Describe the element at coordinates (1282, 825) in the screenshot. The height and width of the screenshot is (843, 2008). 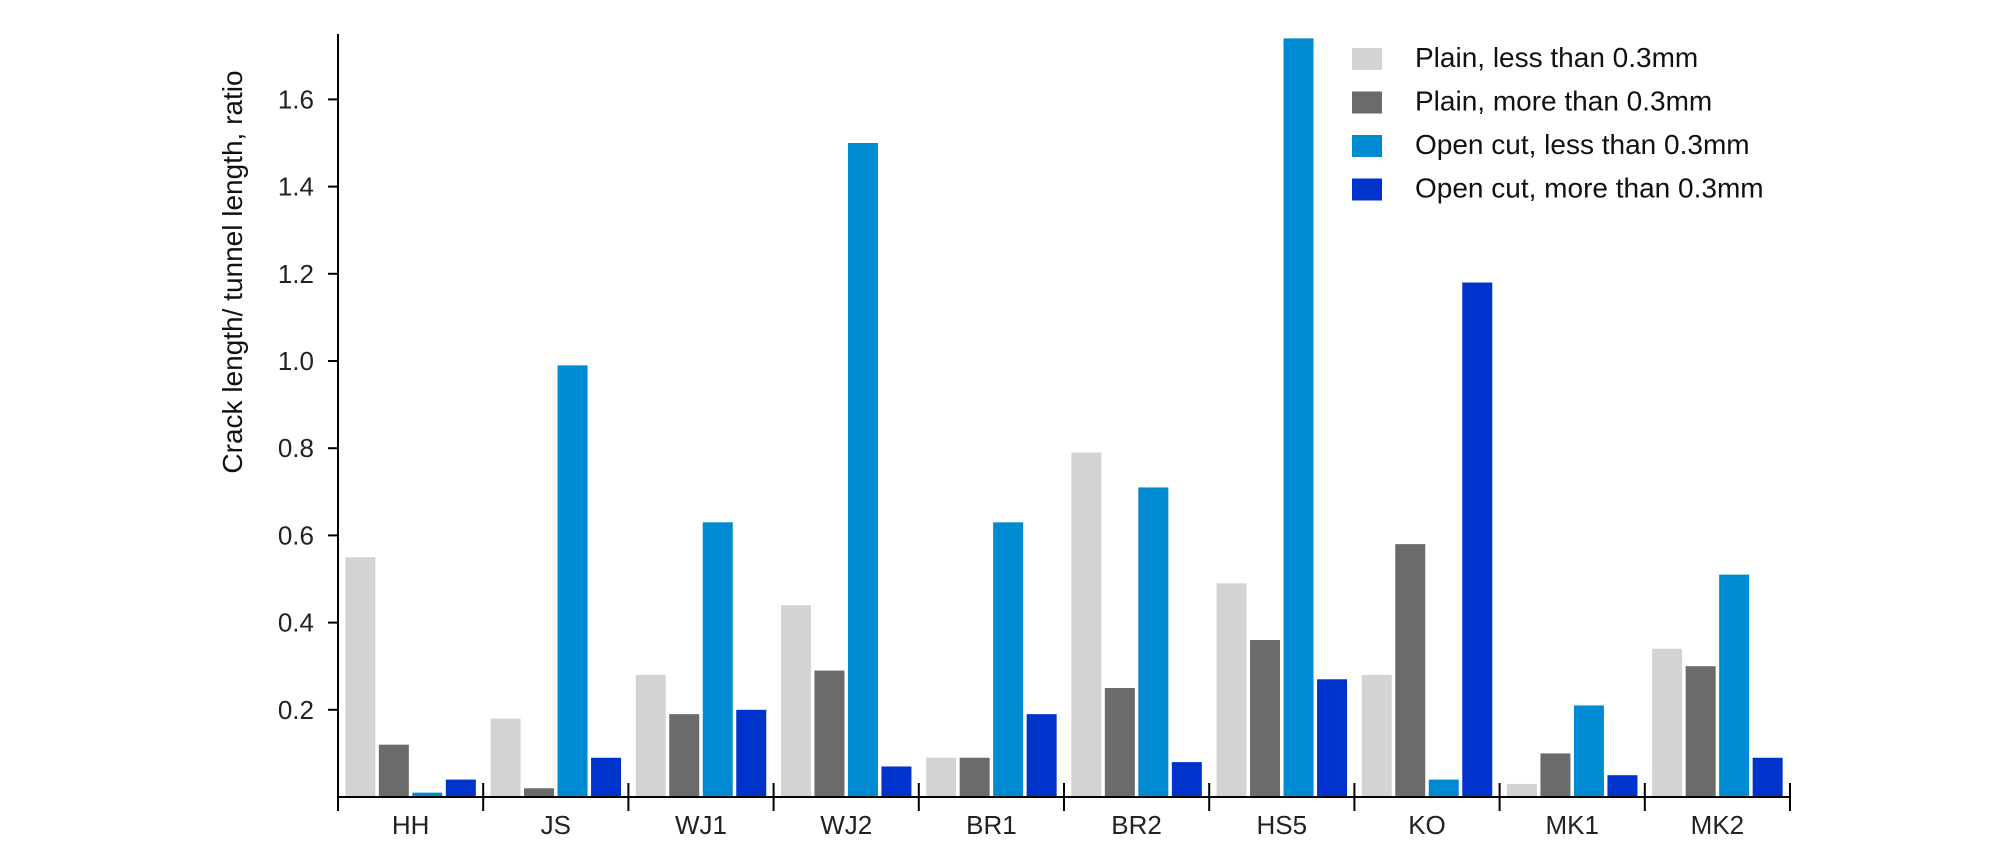
I see `x-tick-label-hs5: HS5` at that location.